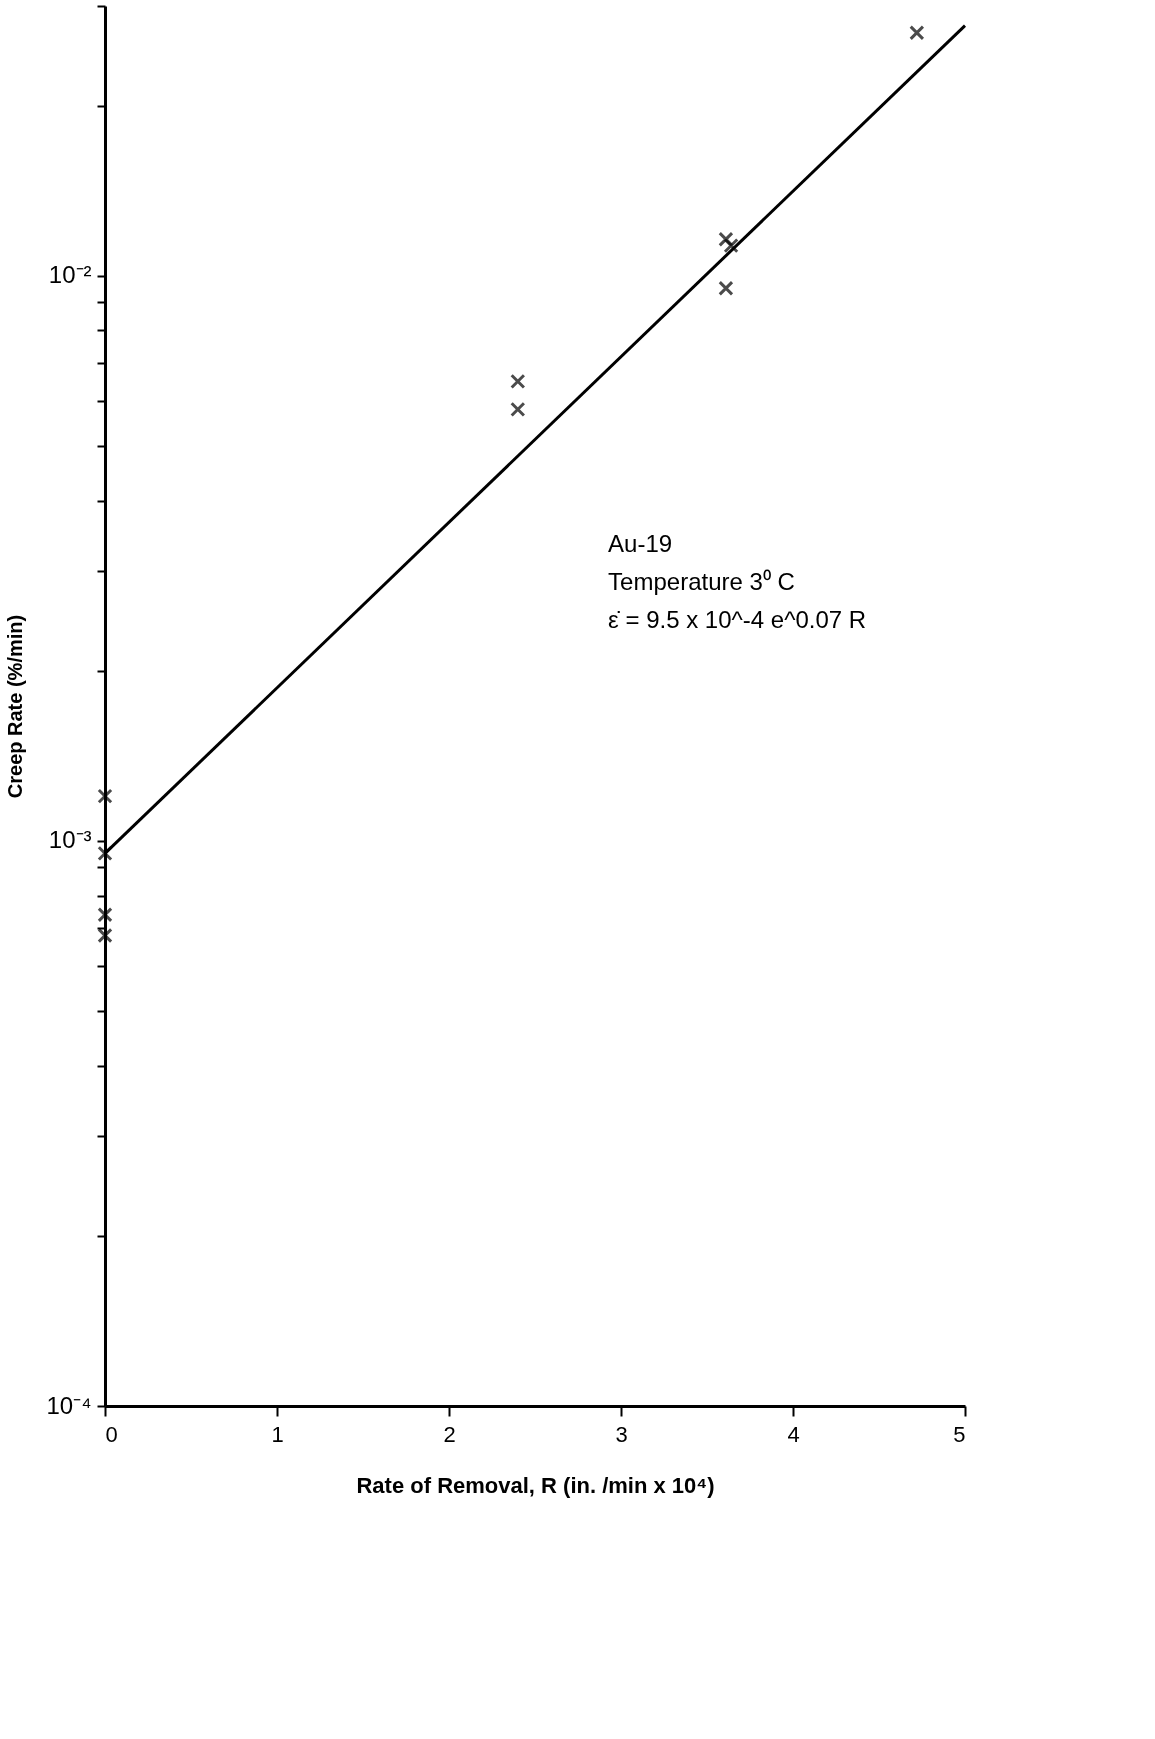 This screenshot has width=1155, height=1739. Describe the element at coordinates (959, 1434) in the screenshot. I see `x-tick-label: 5` at that location.